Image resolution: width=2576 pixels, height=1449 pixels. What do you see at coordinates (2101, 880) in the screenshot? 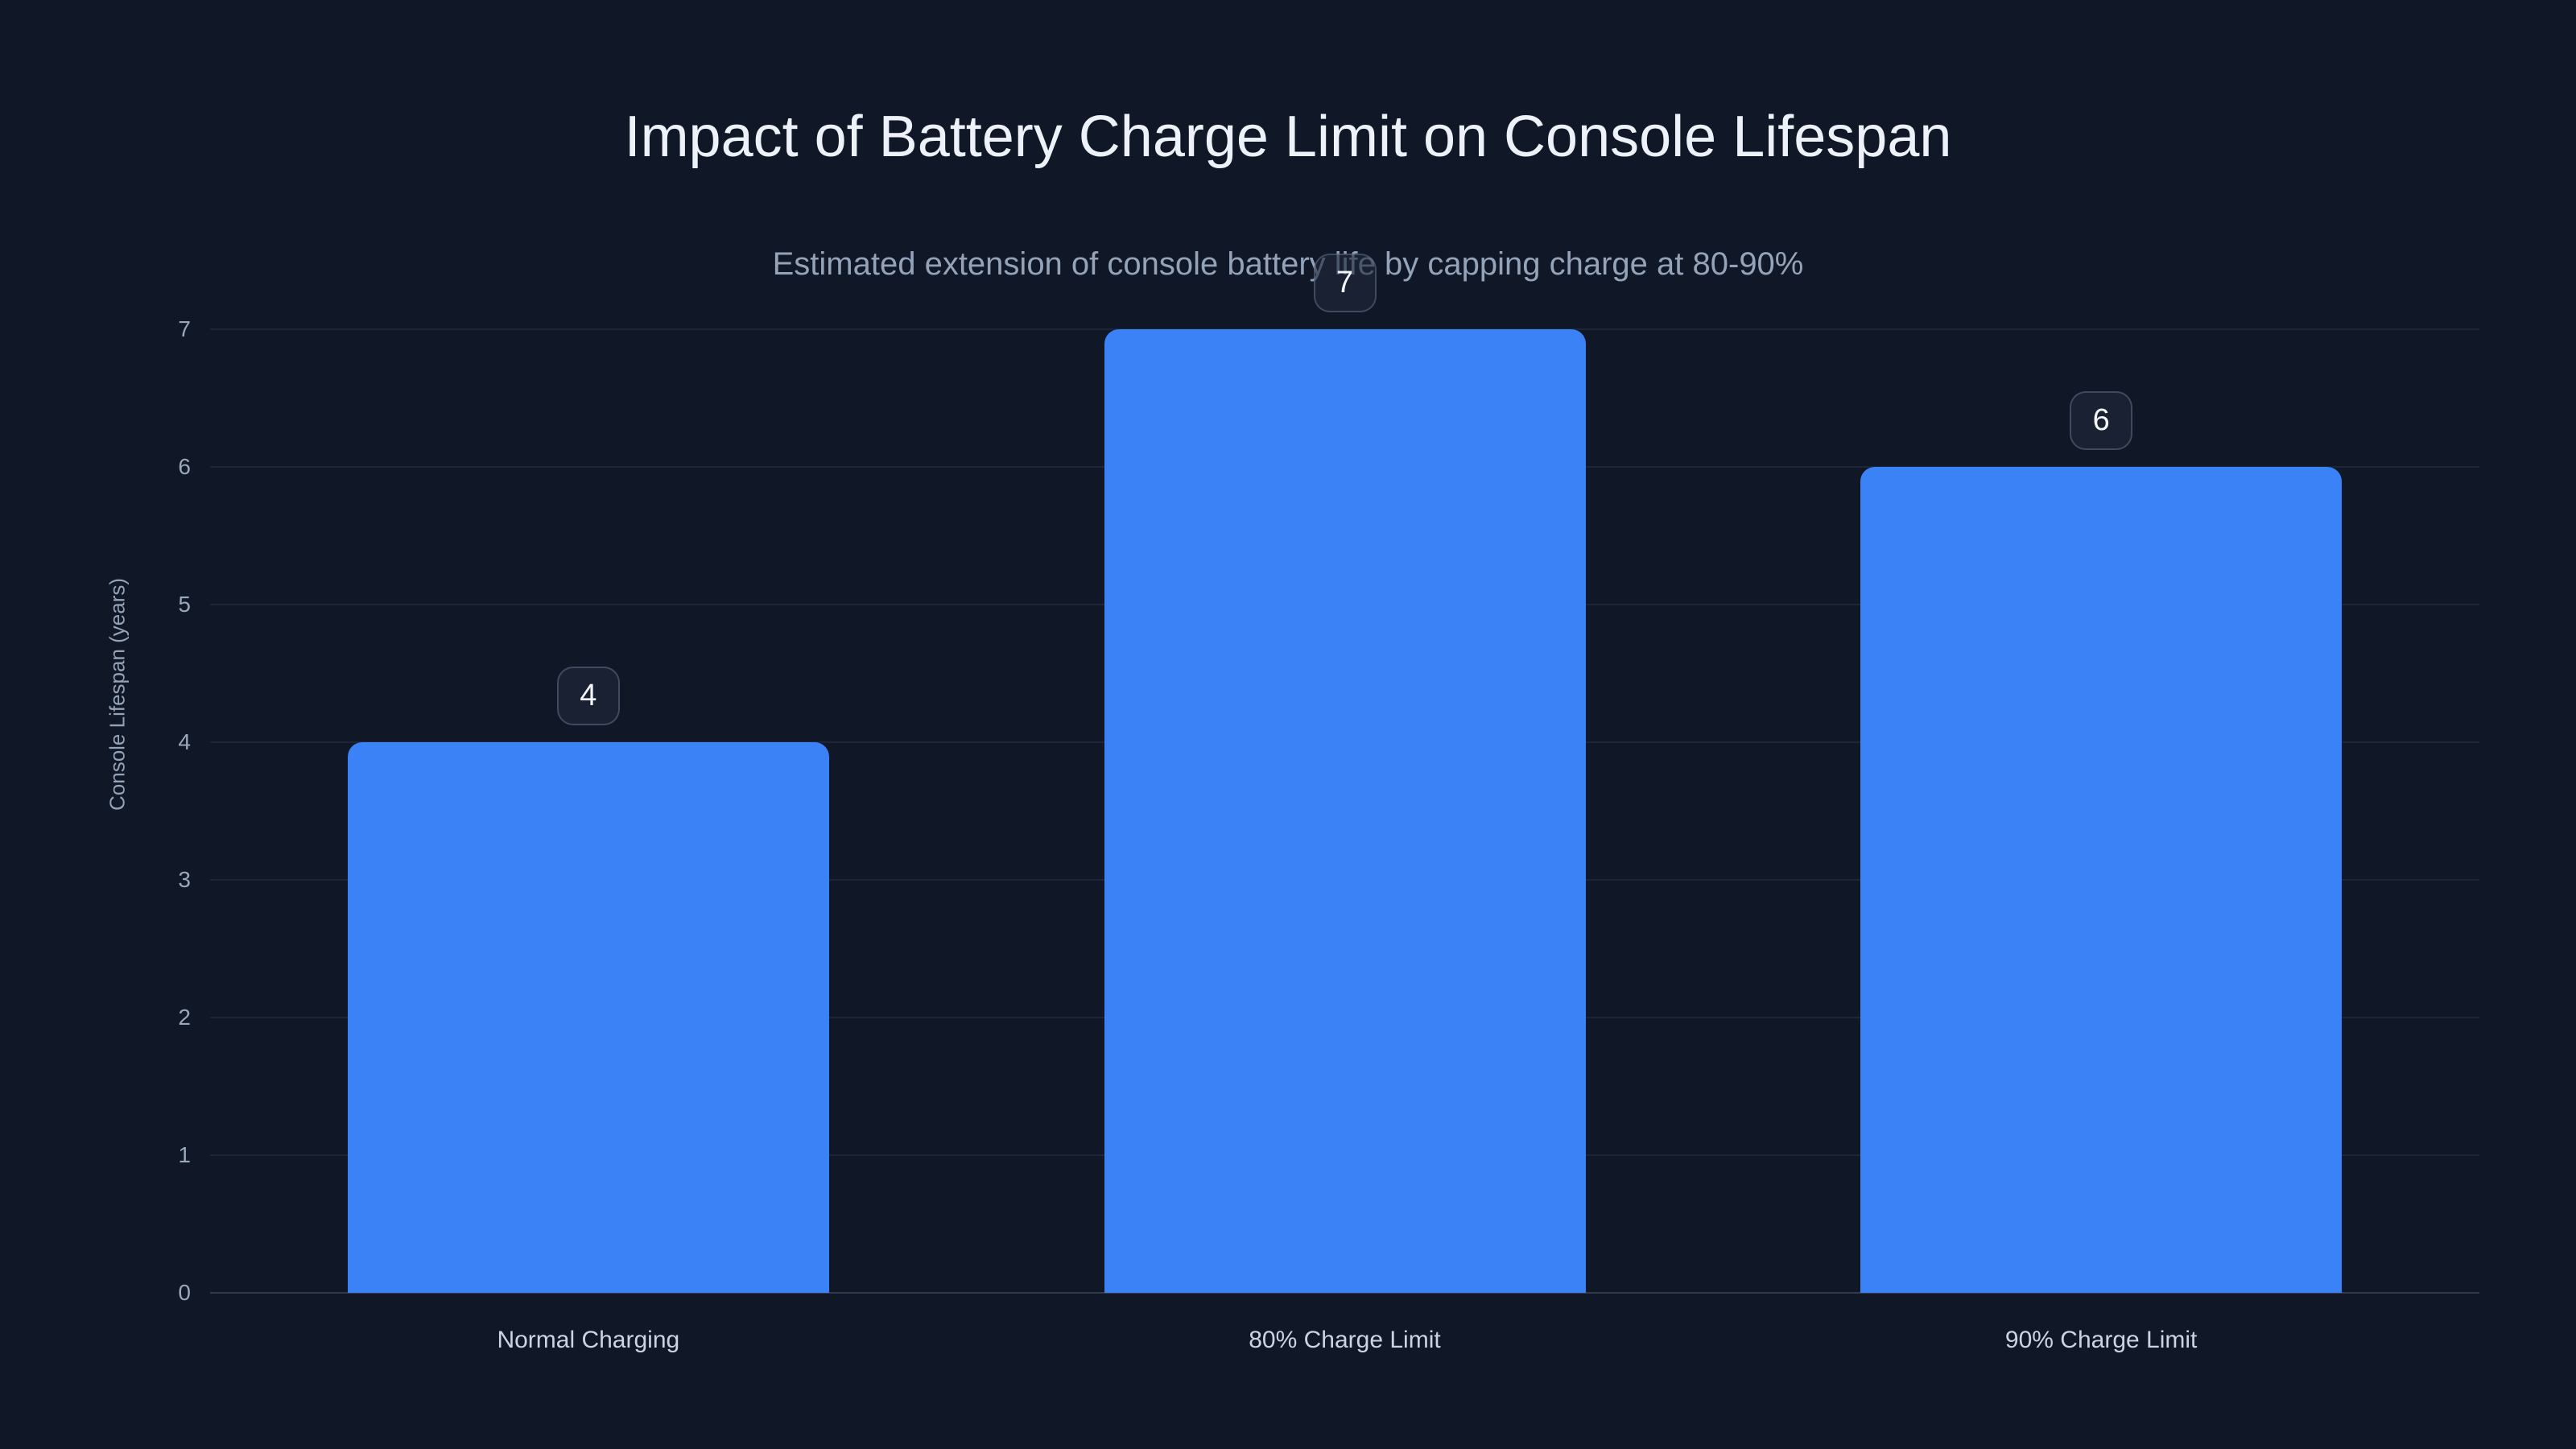
I see `bar-90-charge-limit` at bounding box center [2101, 880].